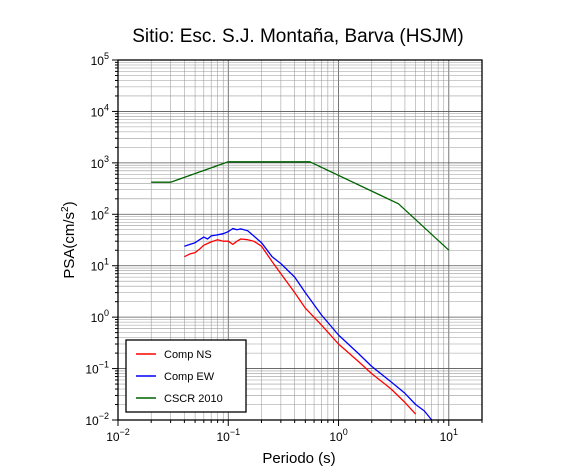 Image resolution: width=586 pixels, height=475 pixels. I want to click on legend-label: Comp NS, so click(188, 355).